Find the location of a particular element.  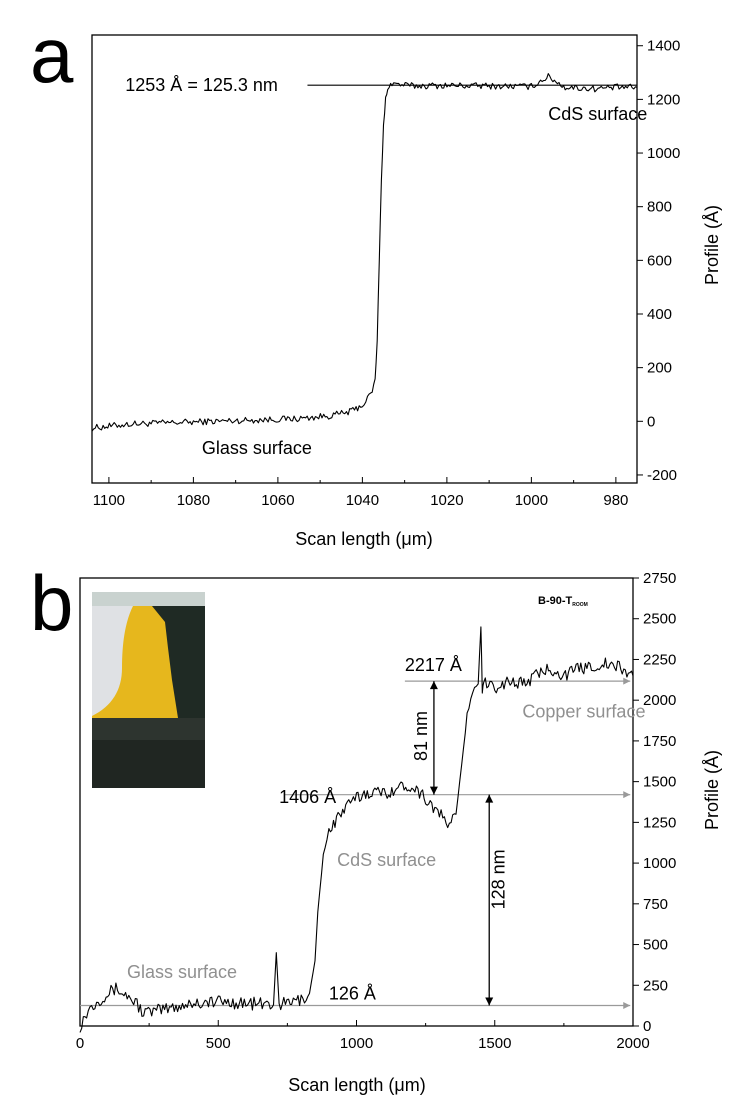

panel-a-y-axis: 1400 1200 1000 800 600 400 200 0 -200 is located at coordinates (658, 261).